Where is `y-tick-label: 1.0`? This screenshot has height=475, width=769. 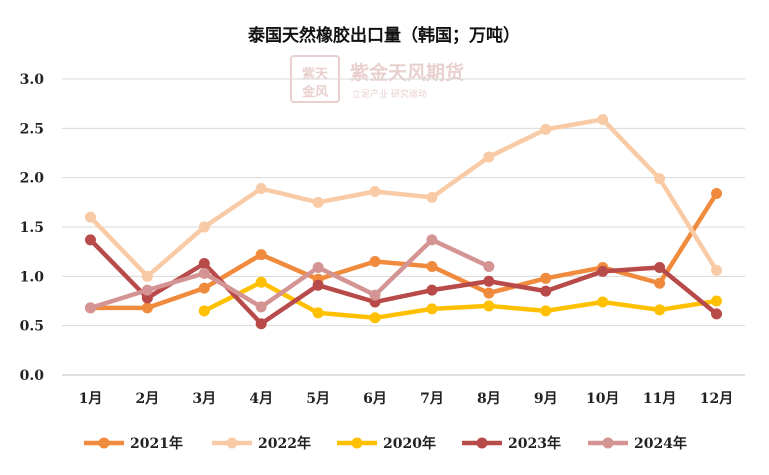 y-tick-label: 1.0 is located at coordinates (32, 277).